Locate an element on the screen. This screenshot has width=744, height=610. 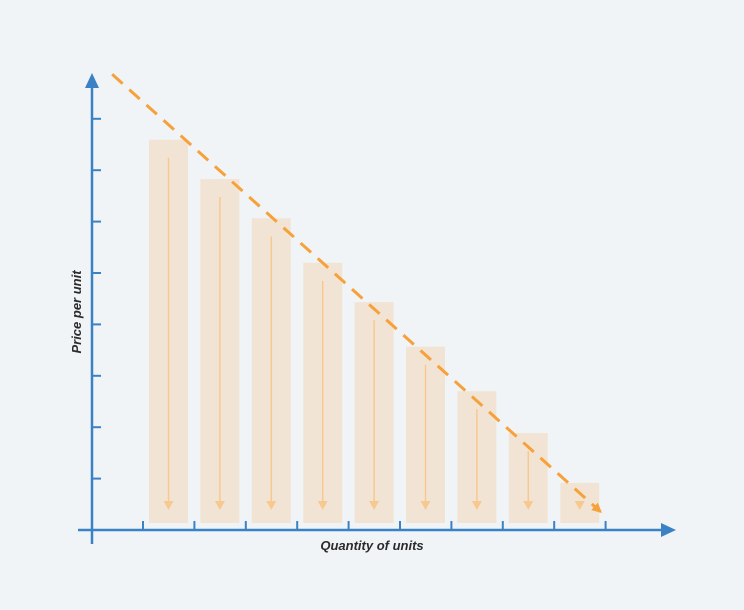
y-axis-label: Price per unit is located at coordinates (76, 312).